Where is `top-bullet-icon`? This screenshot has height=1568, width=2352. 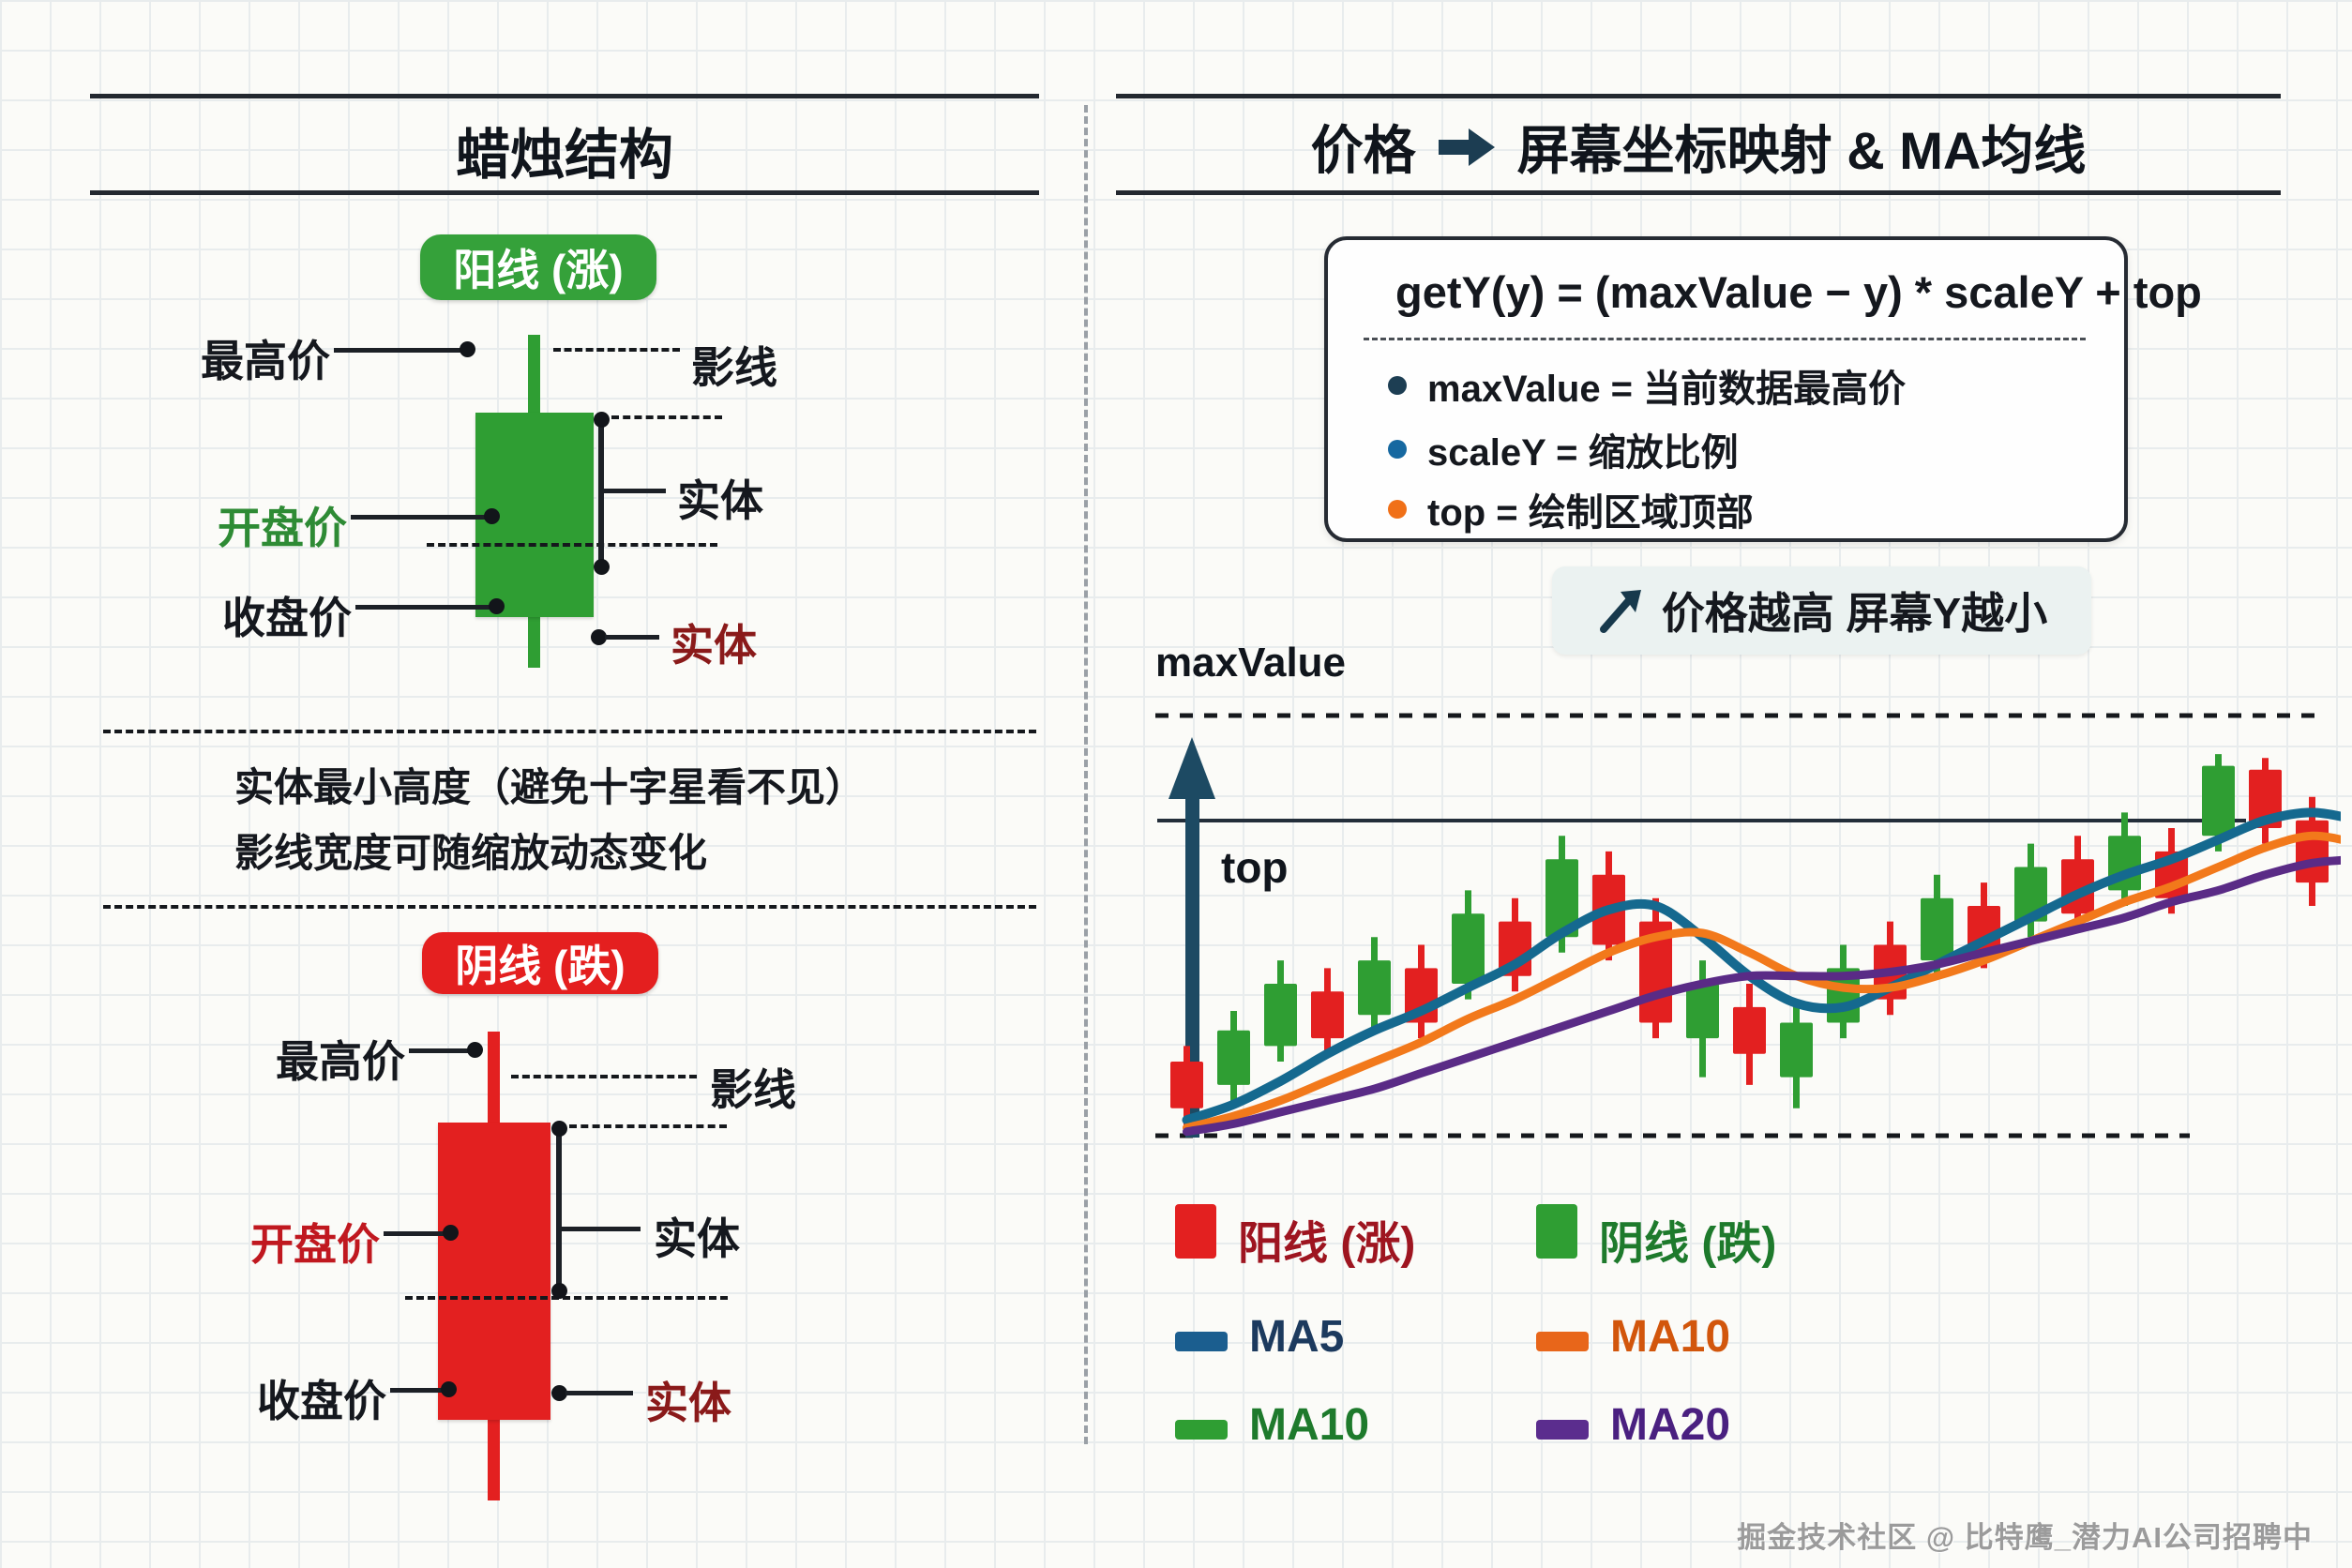
top-bullet-icon is located at coordinates (1397, 509).